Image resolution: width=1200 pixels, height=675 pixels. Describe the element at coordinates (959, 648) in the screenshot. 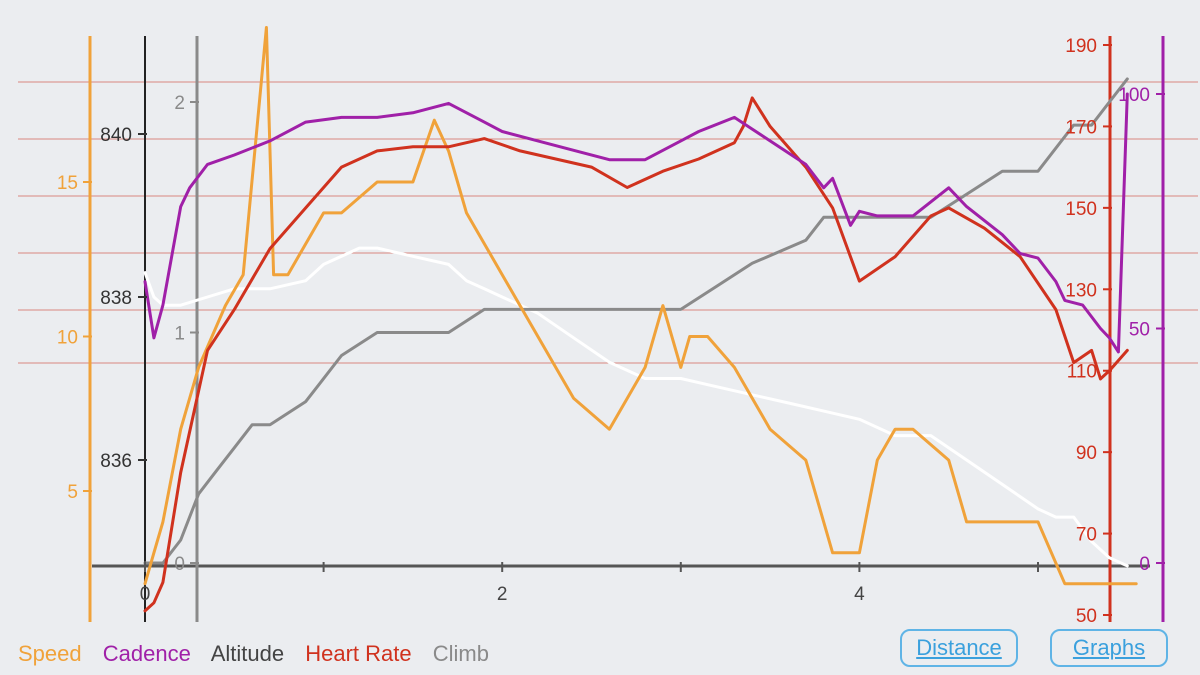

I see `distance-button: Distance` at that location.